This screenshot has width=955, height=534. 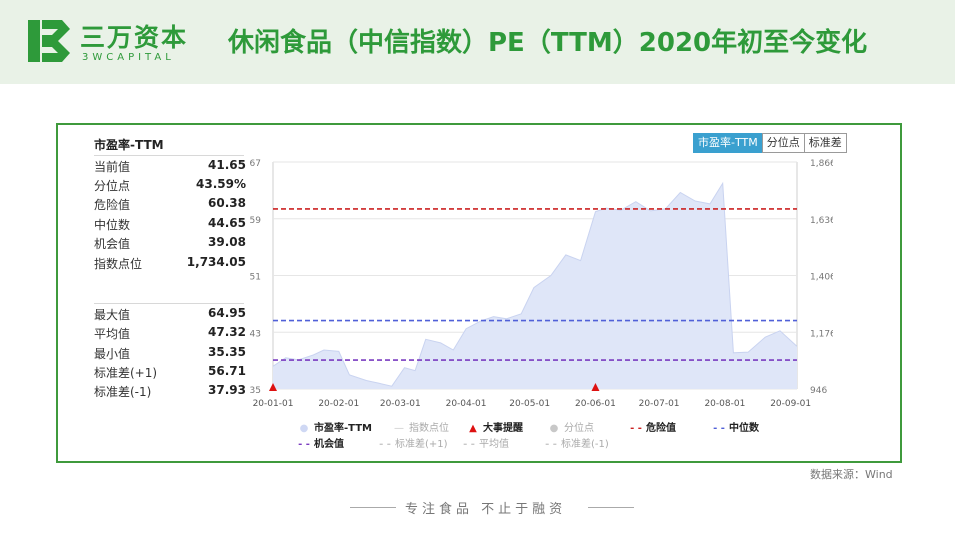 I want to click on stat-value: 64.95, so click(x=227, y=313).